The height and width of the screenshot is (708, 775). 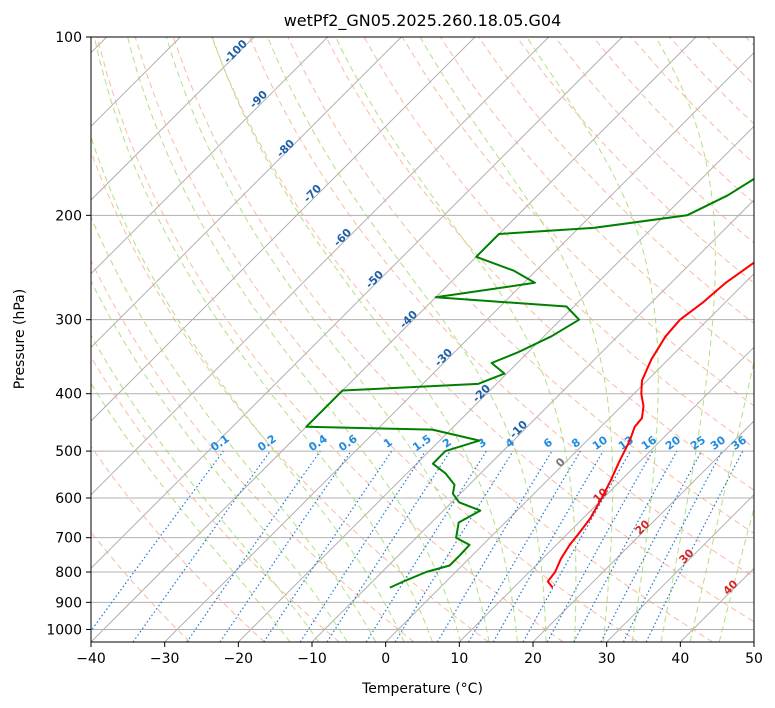 I want to click on y-tick-label: 500, so click(x=68, y=452).